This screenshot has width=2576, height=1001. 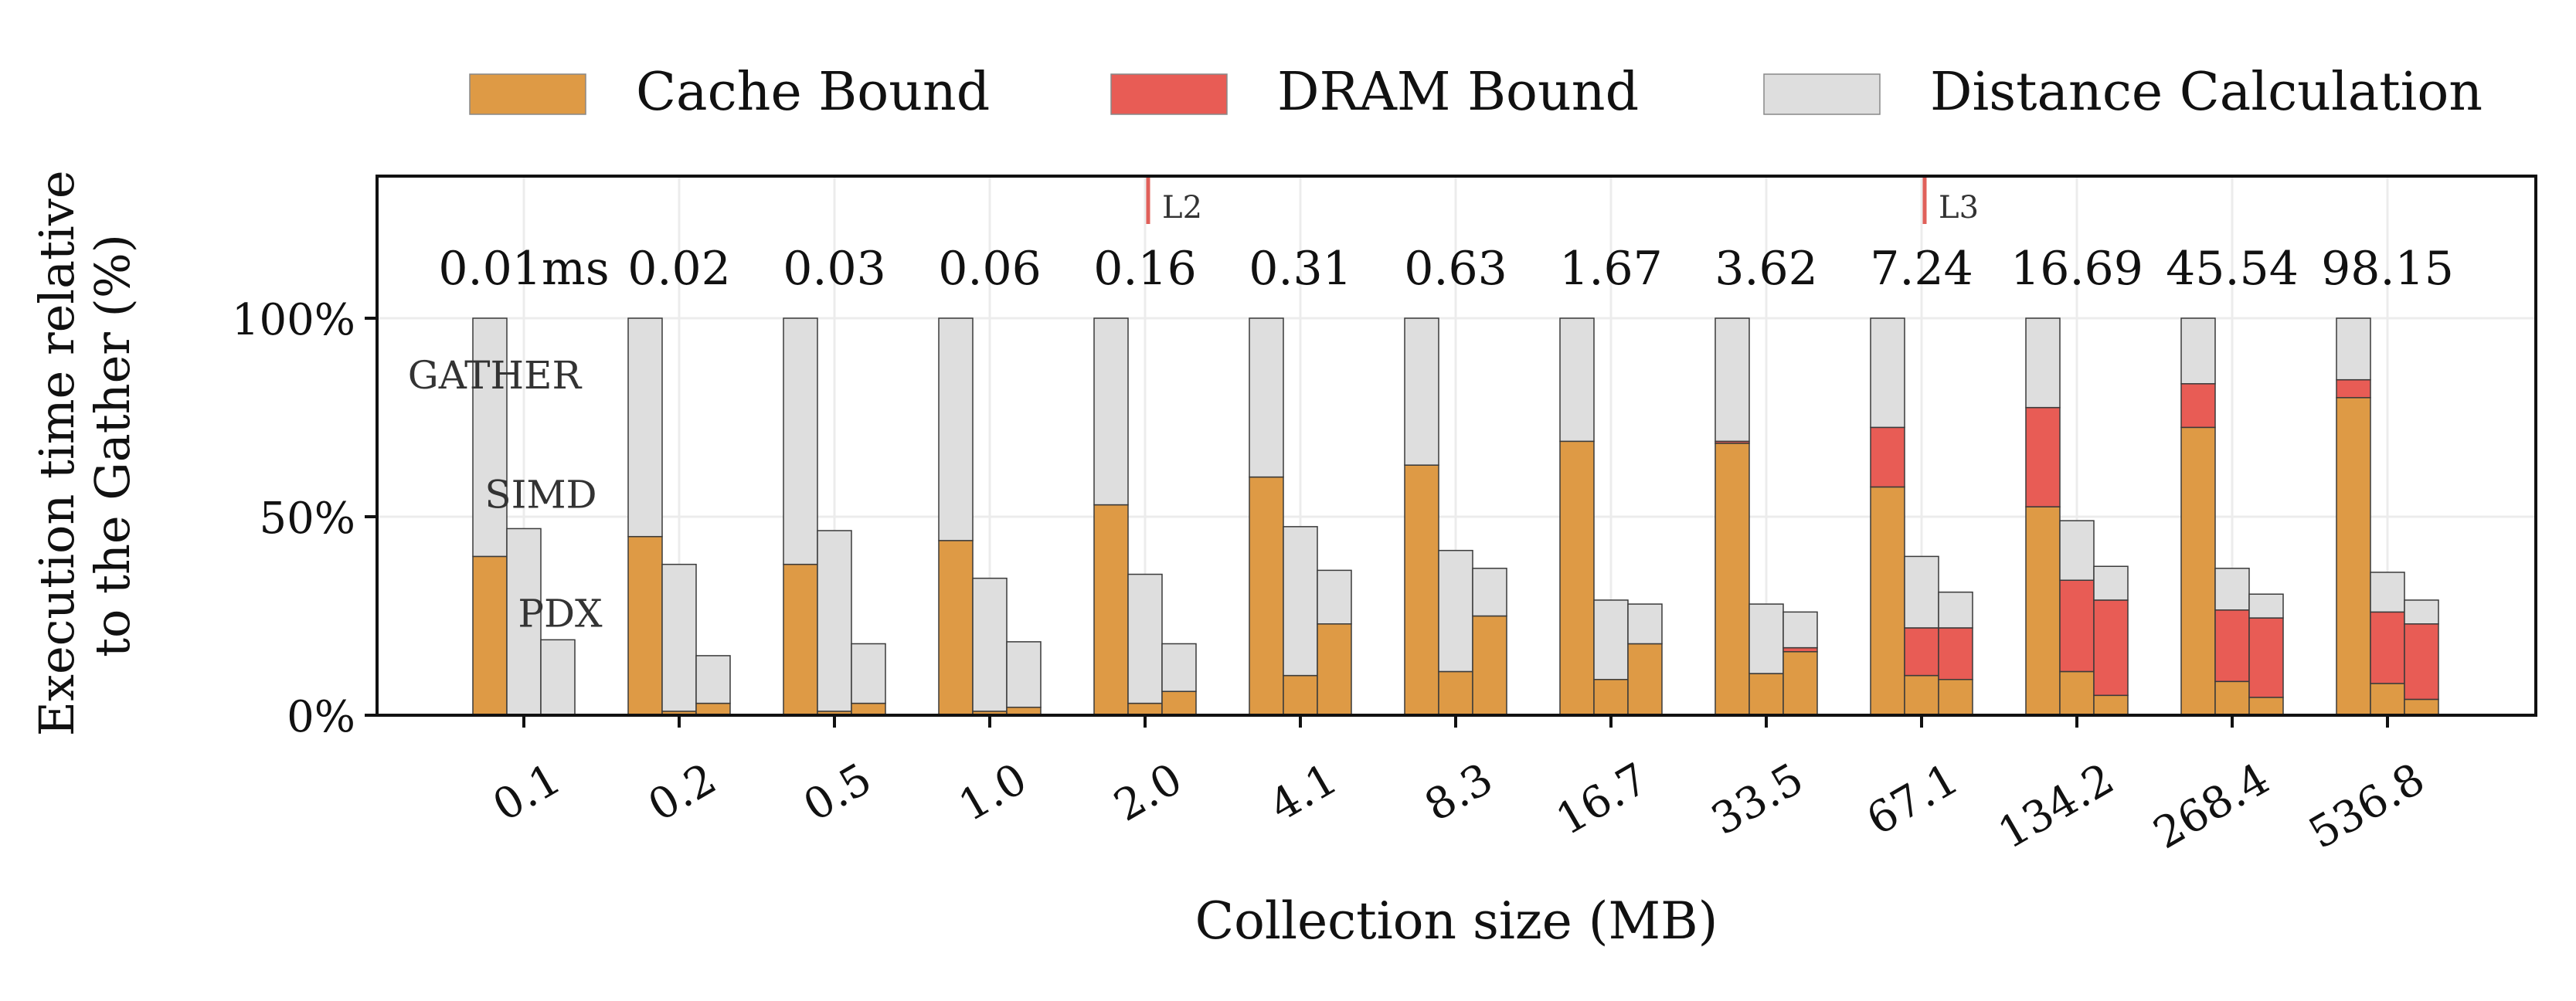 What do you see at coordinates (1458, 92) in the screenshot?
I see `legend-label: DRAM Bound` at bounding box center [1458, 92].